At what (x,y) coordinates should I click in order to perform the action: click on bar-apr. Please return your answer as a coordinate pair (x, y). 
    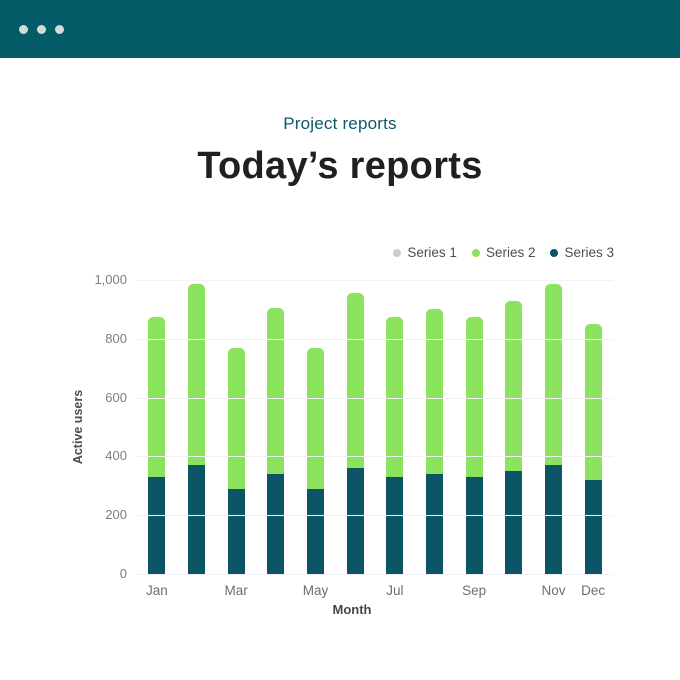
    Looking at the image, I should click on (276, 440).